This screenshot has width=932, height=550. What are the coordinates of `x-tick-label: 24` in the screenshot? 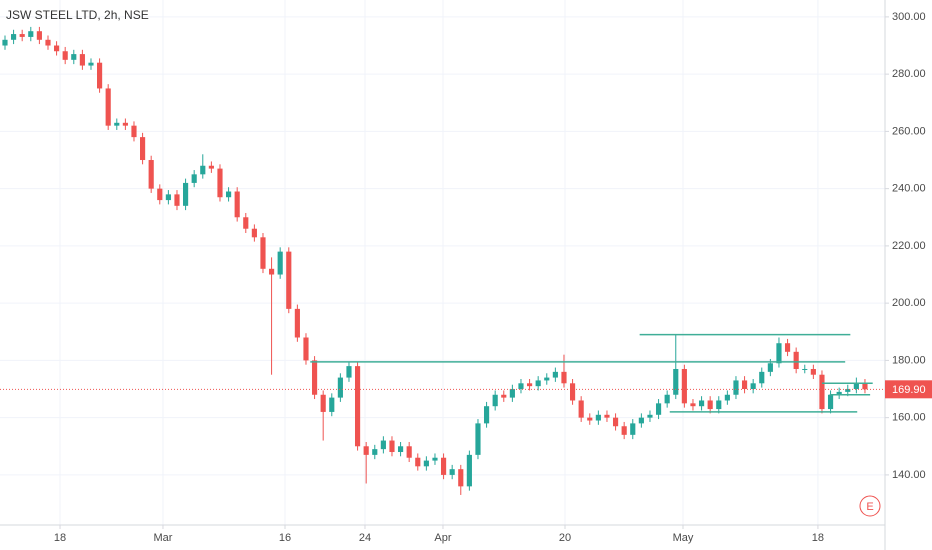 It's located at (365, 538).